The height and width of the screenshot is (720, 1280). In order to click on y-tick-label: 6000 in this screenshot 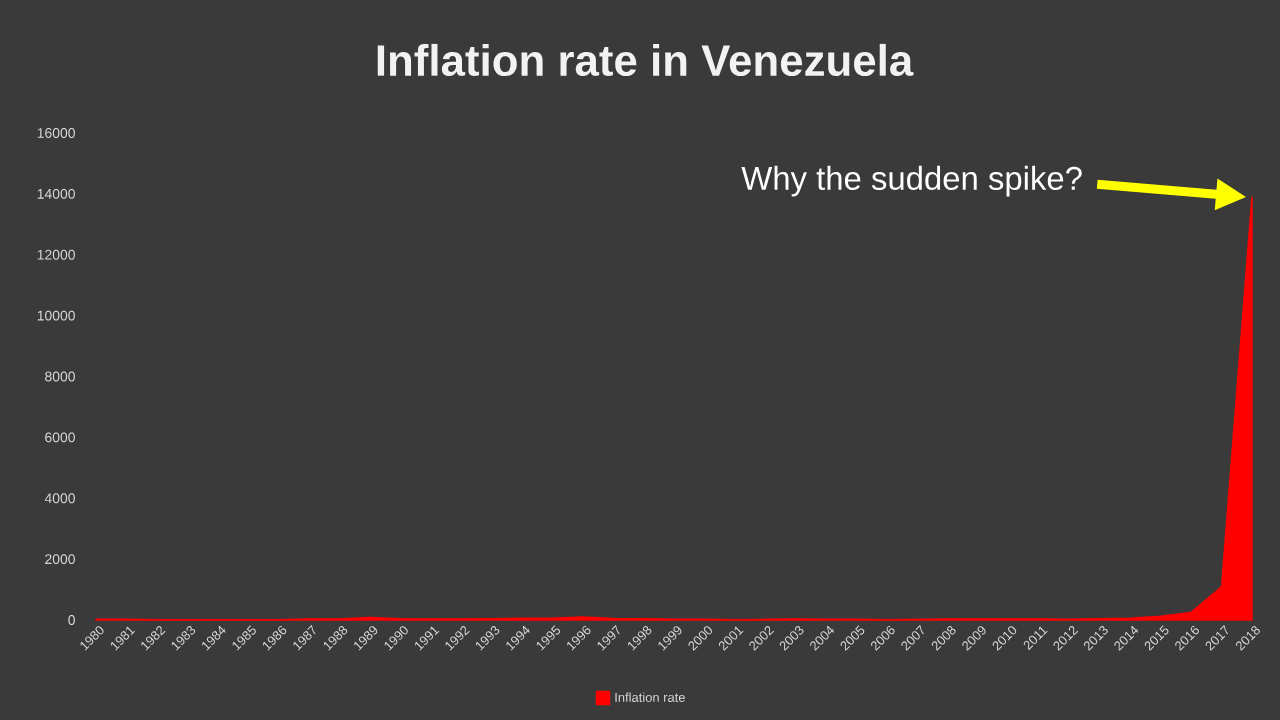, I will do `click(60, 437)`.